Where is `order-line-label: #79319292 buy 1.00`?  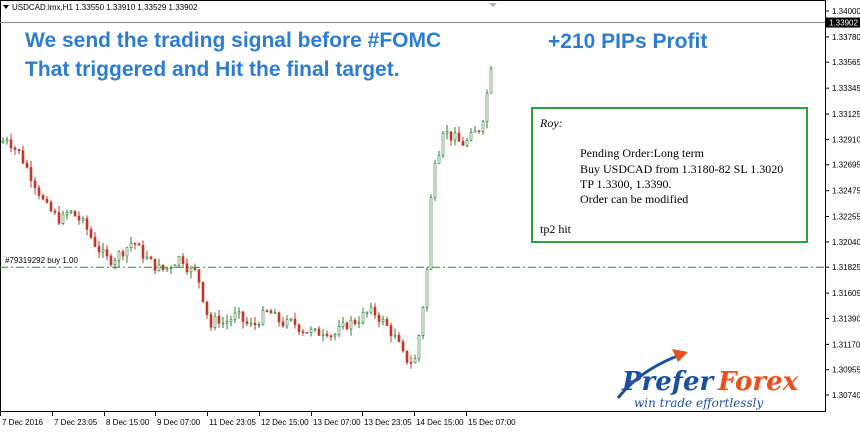 order-line-label: #79319292 buy 1.00 is located at coordinates (42, 260).